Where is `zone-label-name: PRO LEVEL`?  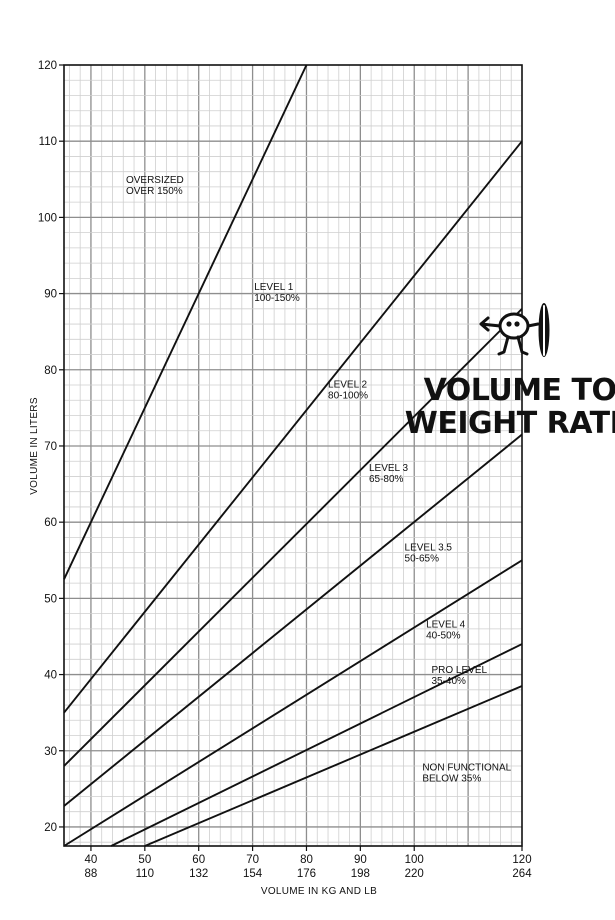 zone-label-name: PRO LEVEL is located at coordinates (459, 670).